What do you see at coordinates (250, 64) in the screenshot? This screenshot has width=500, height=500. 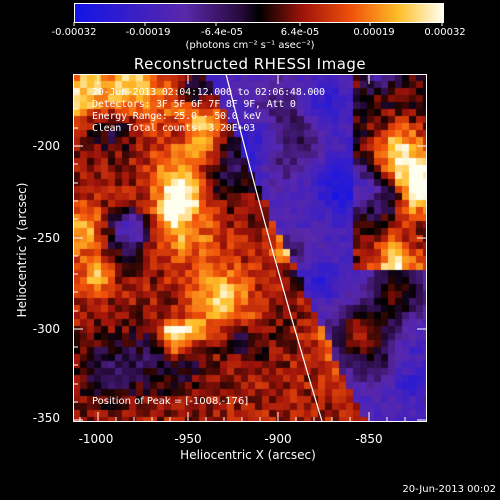 I see `plot-title: Reconstructed RHESSI Image` at bounding box center [250, 64].